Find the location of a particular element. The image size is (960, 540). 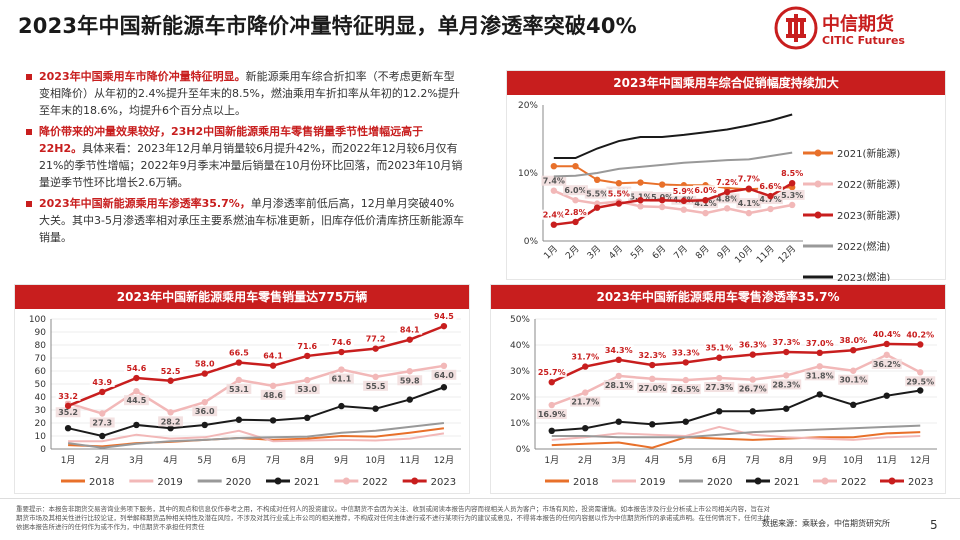

data-label: 53.0 is located at coordinates (307, 389).